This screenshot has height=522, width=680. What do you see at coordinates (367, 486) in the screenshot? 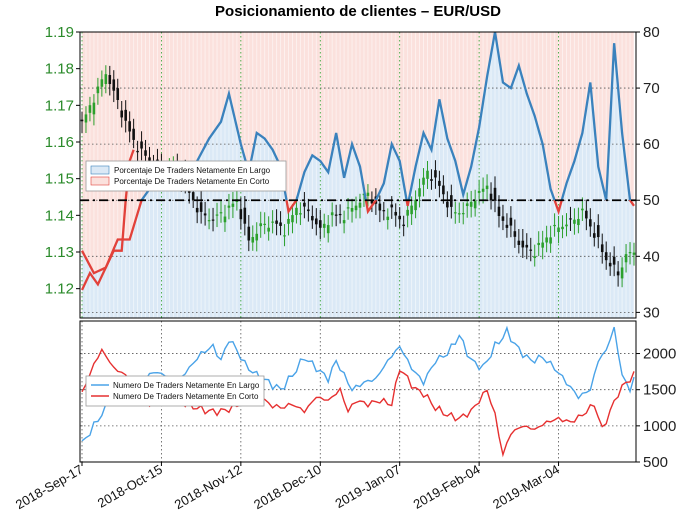
I see `date-tick-label: 2019-Jan-07` at bounding box center [367, 486].